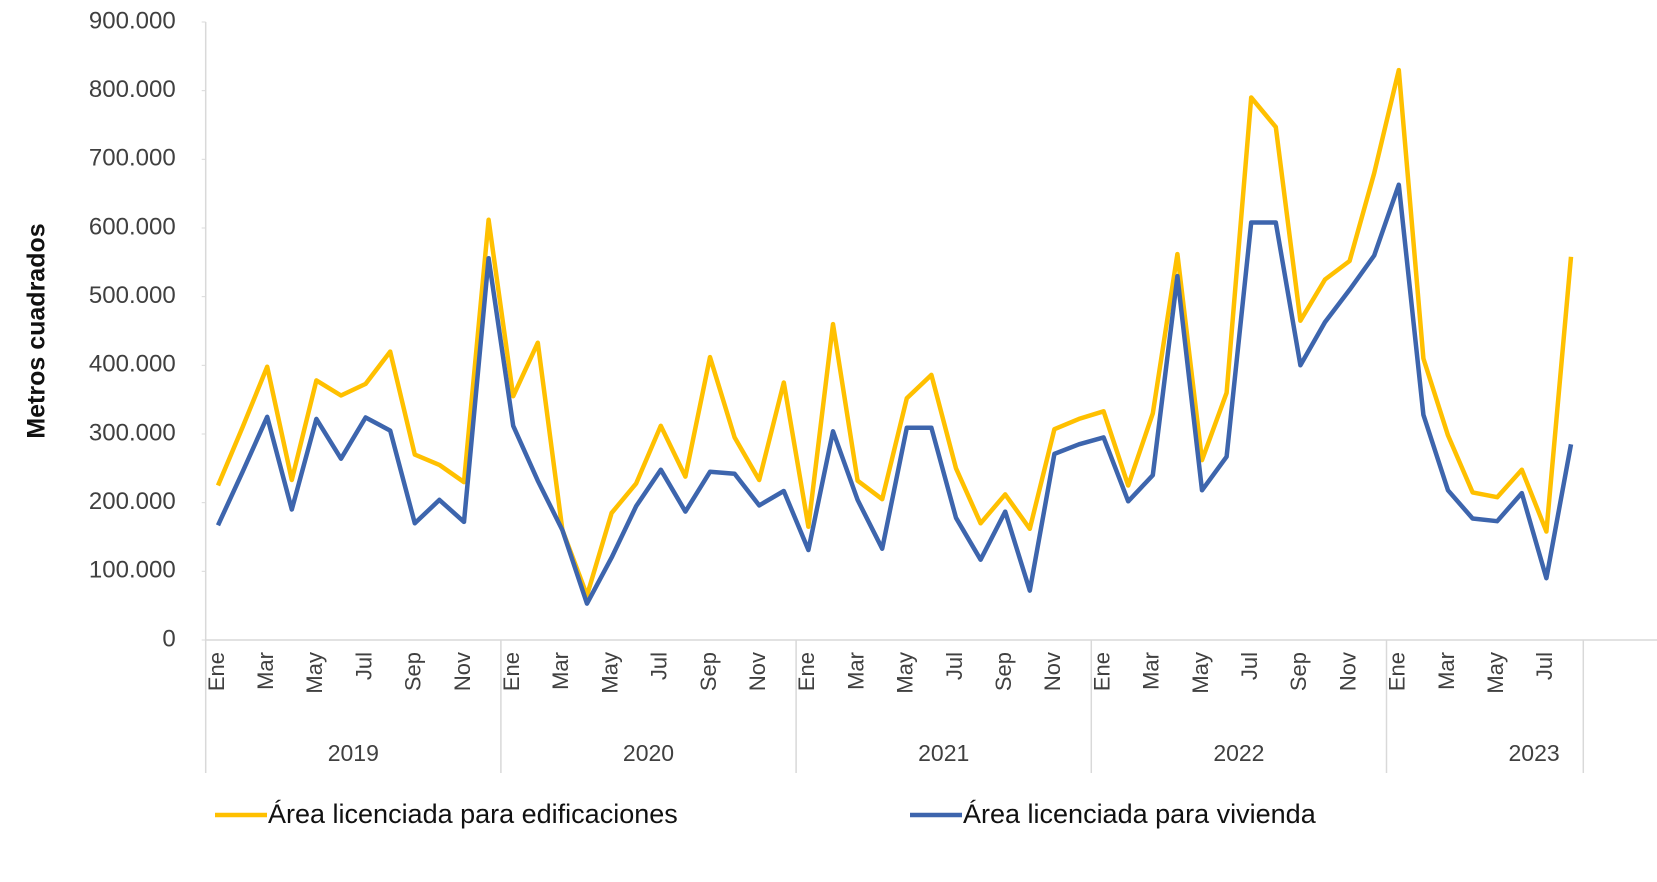 The width and height of the screenshot is (1657, 882). What do you see at coordinates (132, 226) in the screenshot?
I see `y-tick-label: 600.000` at bounding box center [132, 226].